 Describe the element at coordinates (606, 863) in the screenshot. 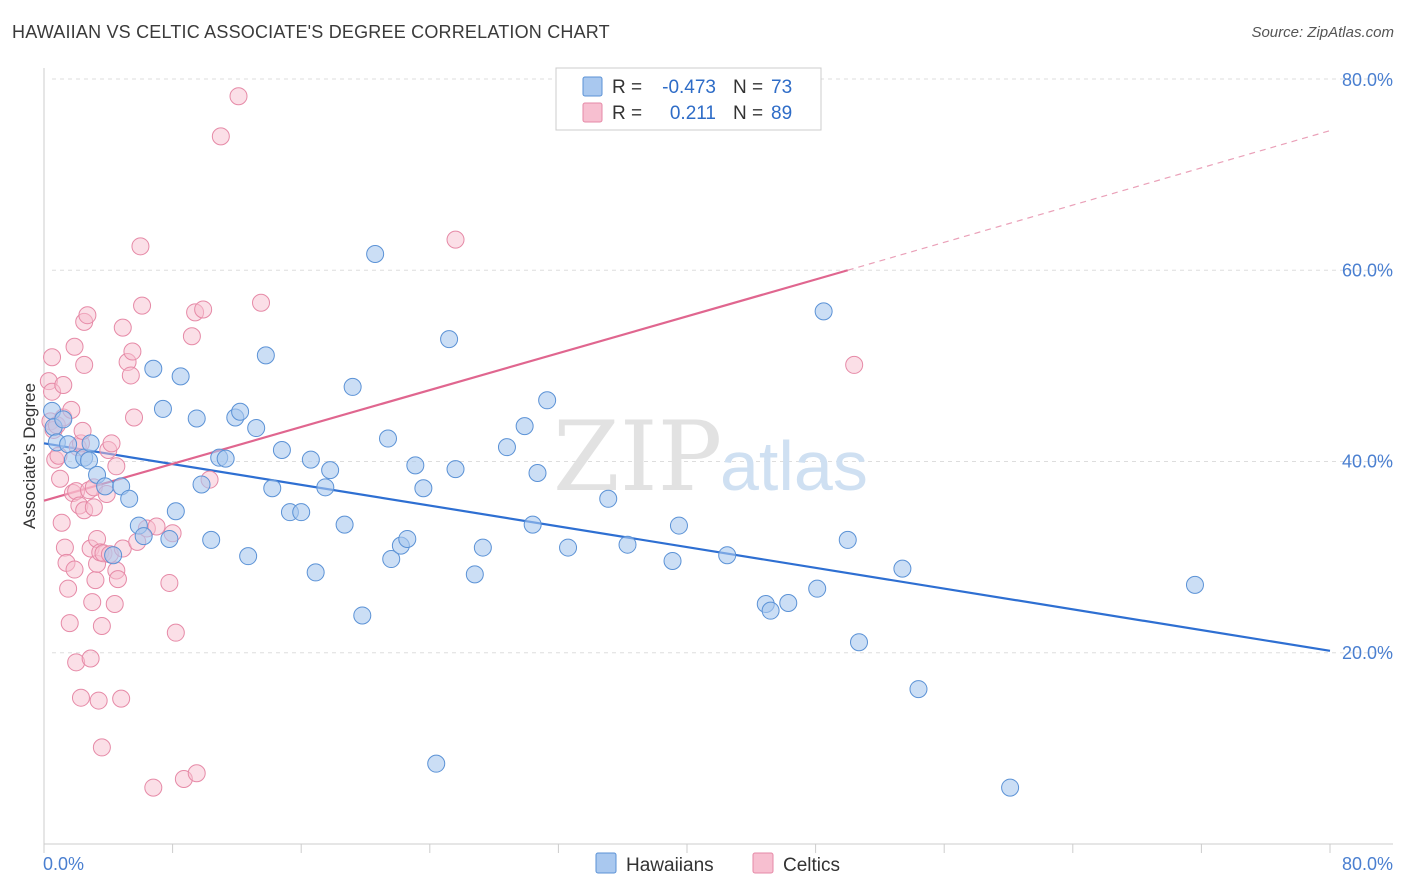

I see `bottom-legend-swatch-hawaiians` at that location.